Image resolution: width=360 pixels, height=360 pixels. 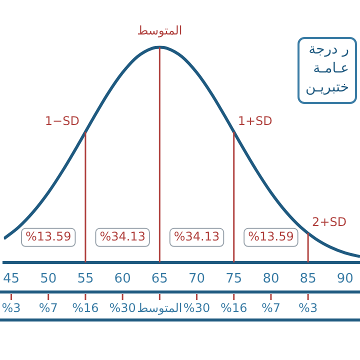 What do you see at coordinates (62, 121) in the screenshot?
I see `ref-line-label: 1−SD` at bounding box center [62, 121].